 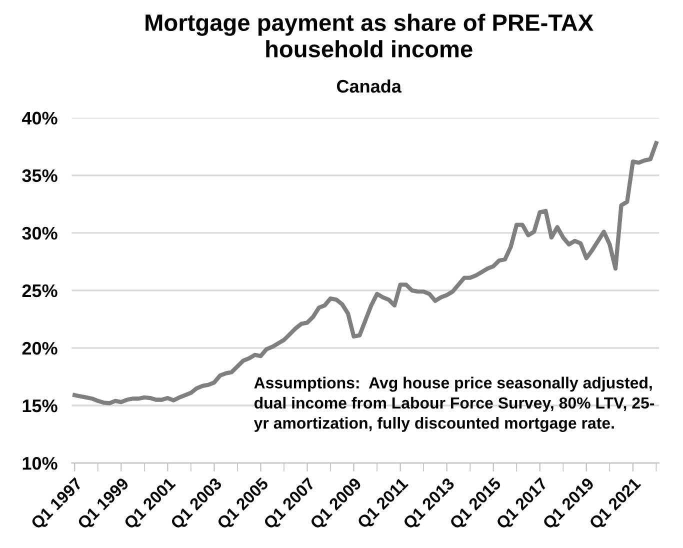 What do you see at coordinates (40, 233) in the screenshot?
I see `y-tick-label: 30%` at bounding box center [40, 233].